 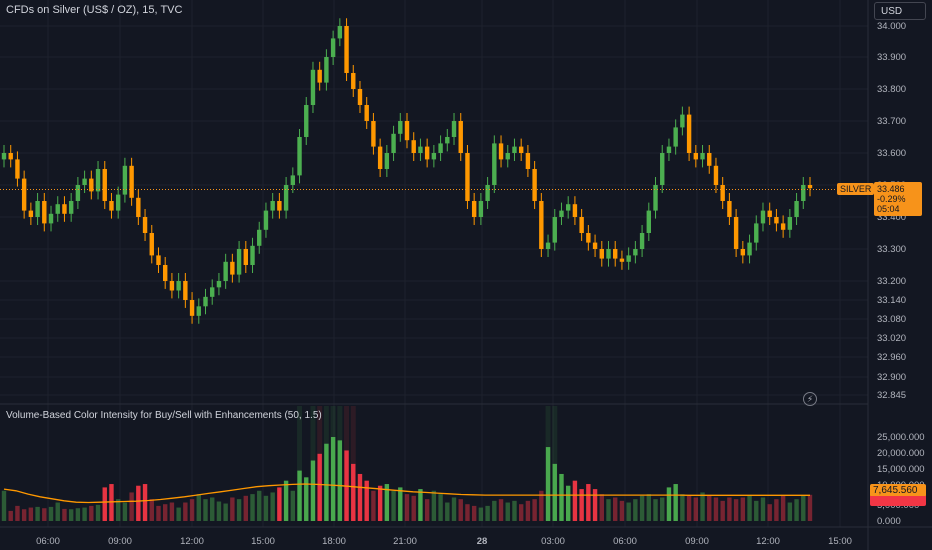 What do you see at coordinates (406, 493) in the screenshot?
I see `volume-ma-line` at bounding box center [406, 493].